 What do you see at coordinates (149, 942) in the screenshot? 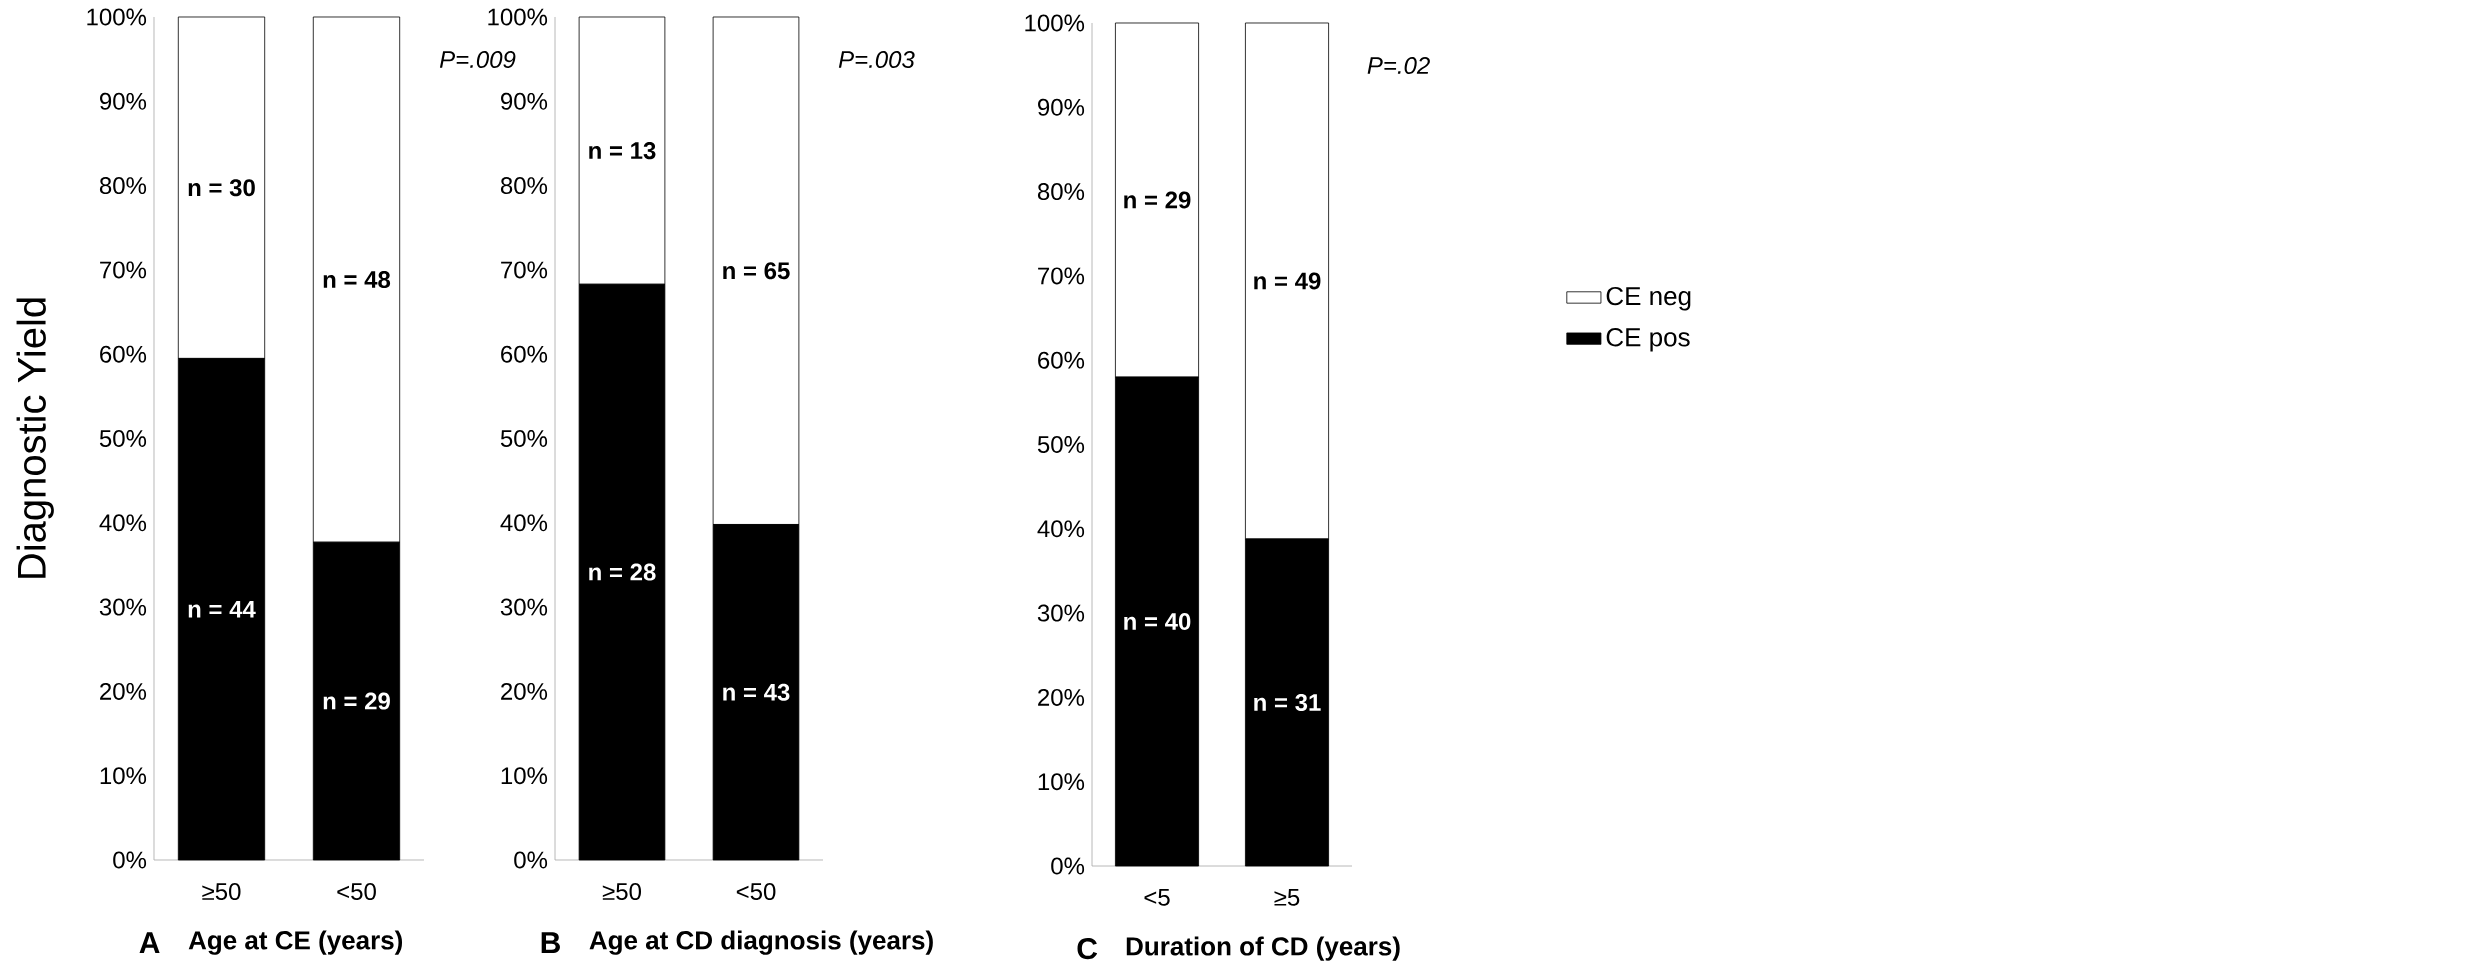
I see `text: A` at bounding box center [149, 942].